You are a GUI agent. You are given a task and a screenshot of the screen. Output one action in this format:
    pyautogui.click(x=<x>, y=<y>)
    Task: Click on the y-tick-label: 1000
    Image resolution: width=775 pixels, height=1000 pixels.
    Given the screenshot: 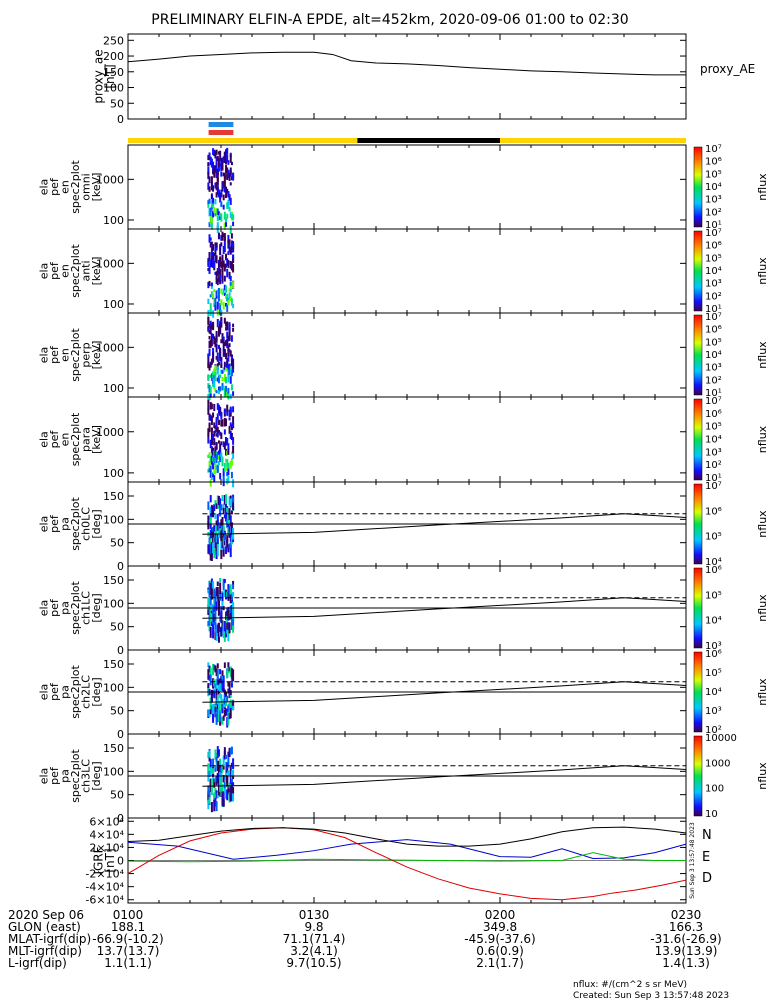 What is the action you would take?
    pyautogui.click(x=110, y=432)
    